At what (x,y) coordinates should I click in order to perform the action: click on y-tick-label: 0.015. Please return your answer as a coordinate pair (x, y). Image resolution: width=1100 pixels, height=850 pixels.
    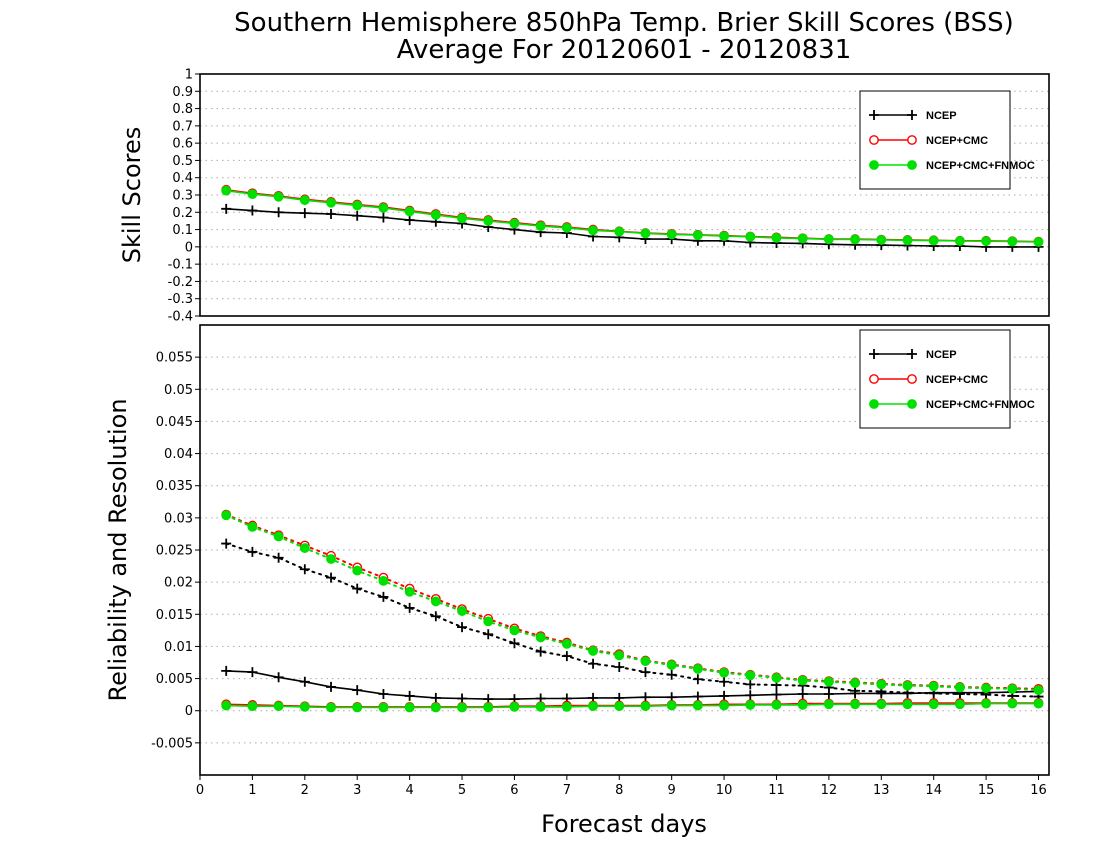
    Looking at the image, I should click on (174, 615).